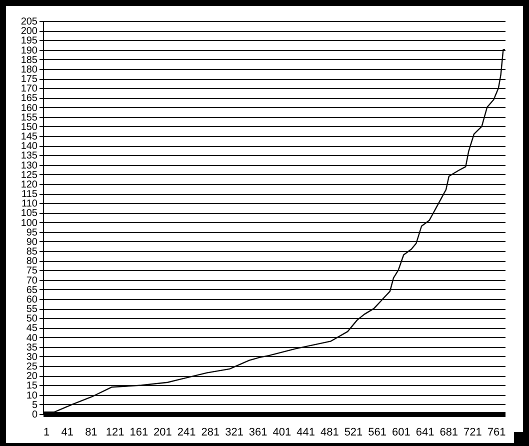 Image resolution: width=529 pixels, height=446 pixels. I want to click on x-tick-label: 561, so click(377, 432).